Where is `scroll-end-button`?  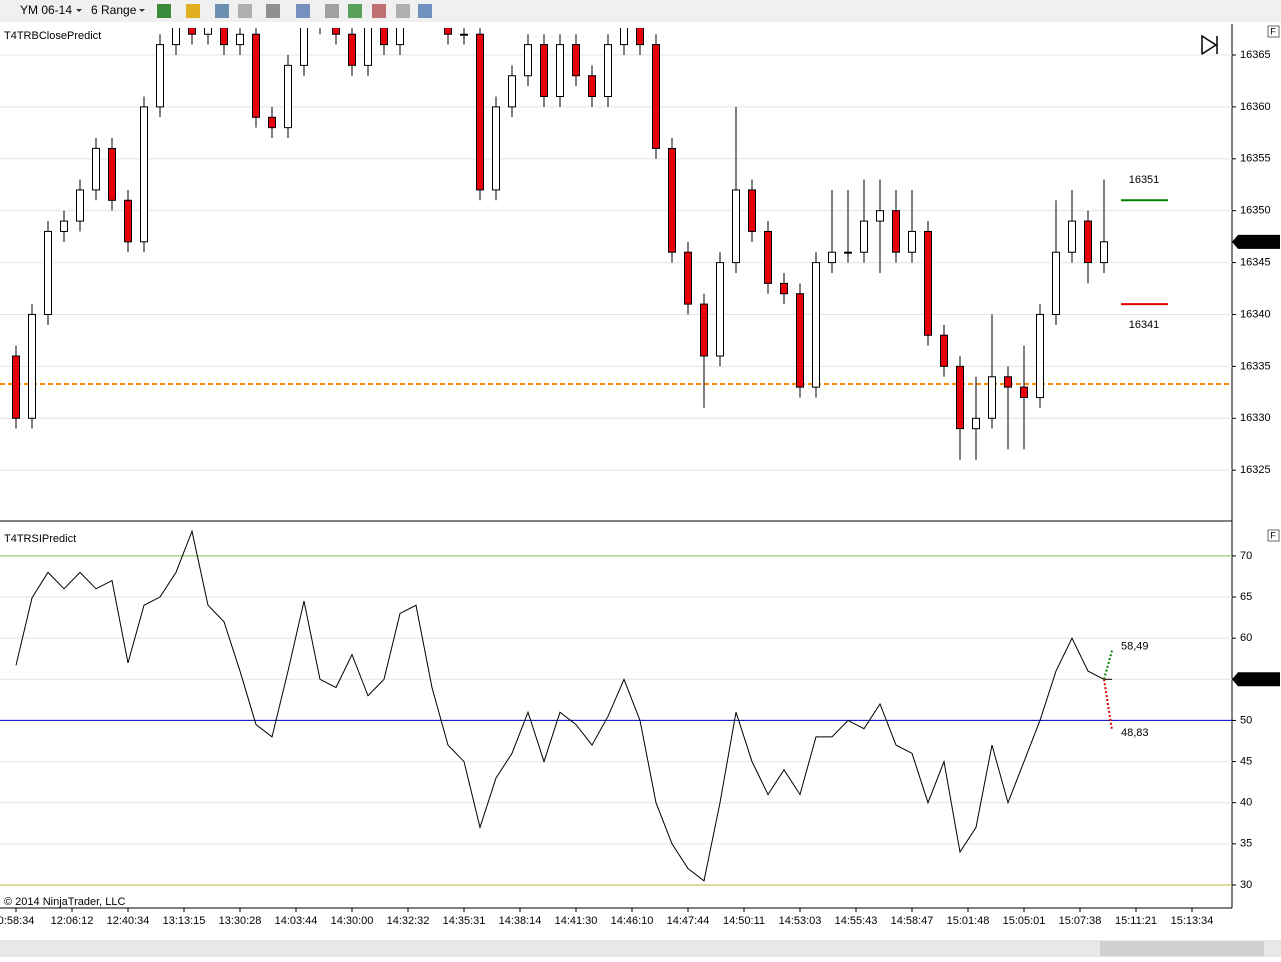 scroll-end-button is located at coordinates (1209, 45).